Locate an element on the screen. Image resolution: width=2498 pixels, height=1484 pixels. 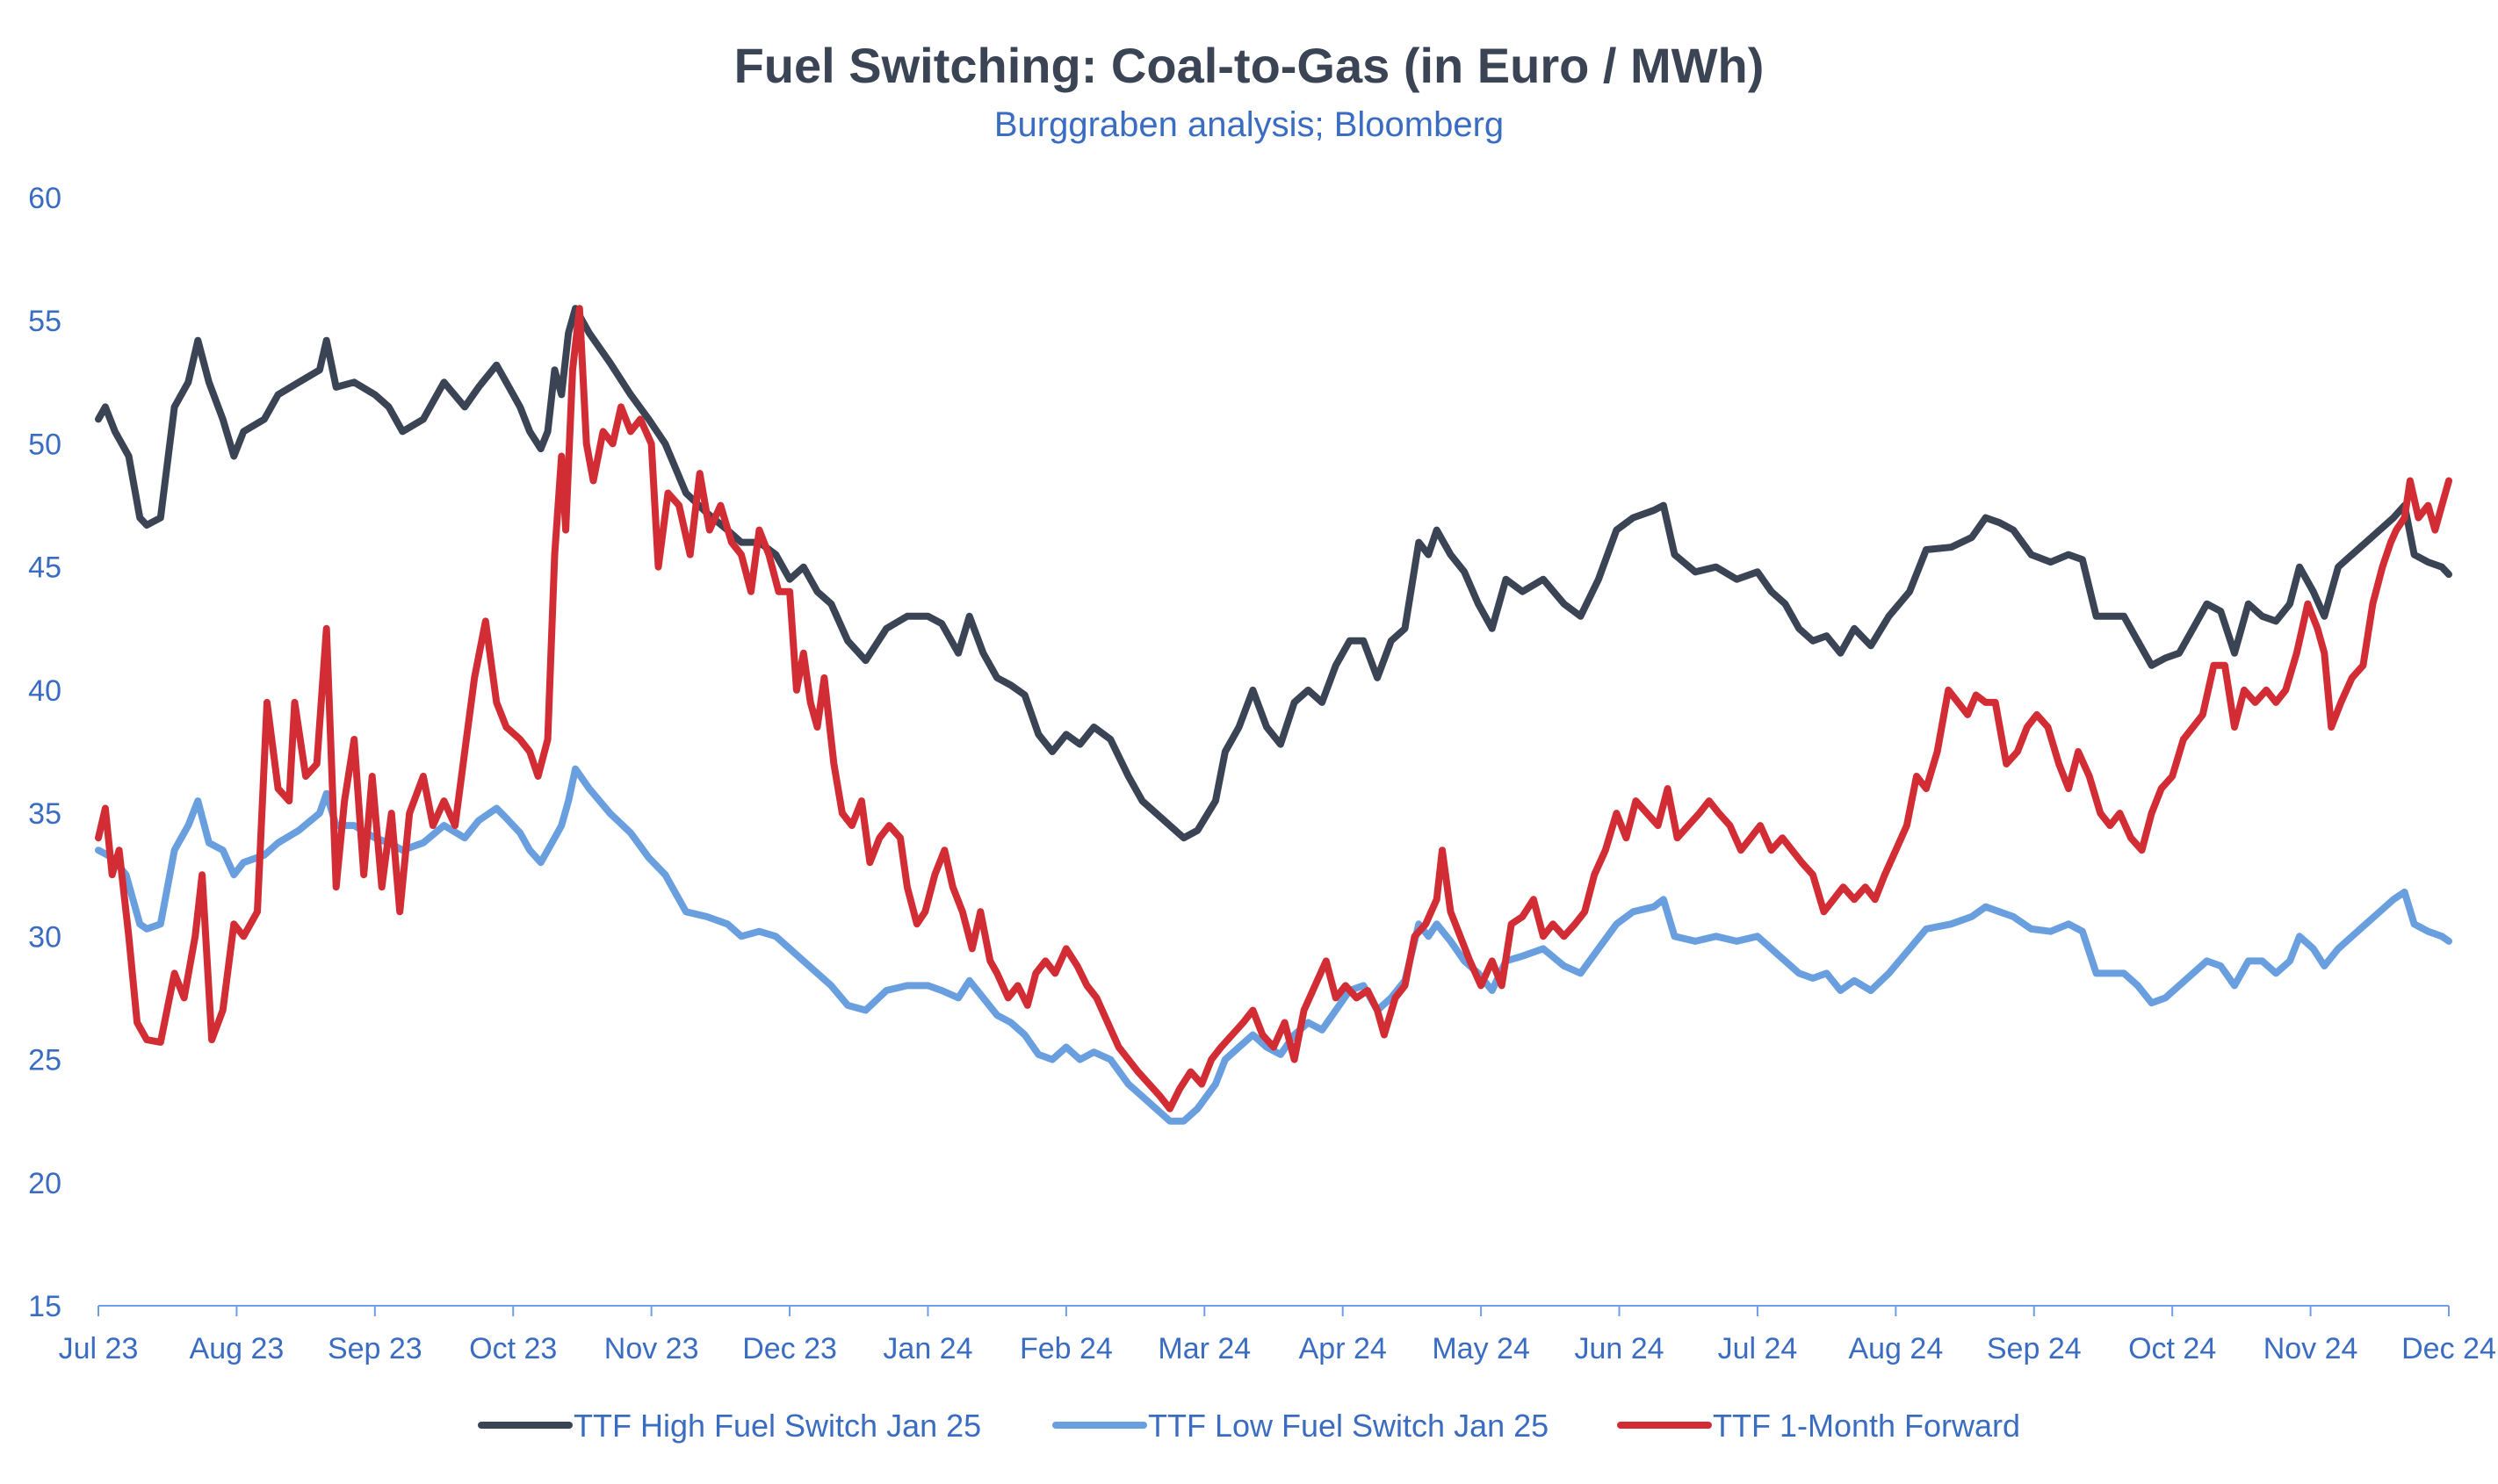
x-tick-label: Dec 24 is located at coordinates (2448, 1348).